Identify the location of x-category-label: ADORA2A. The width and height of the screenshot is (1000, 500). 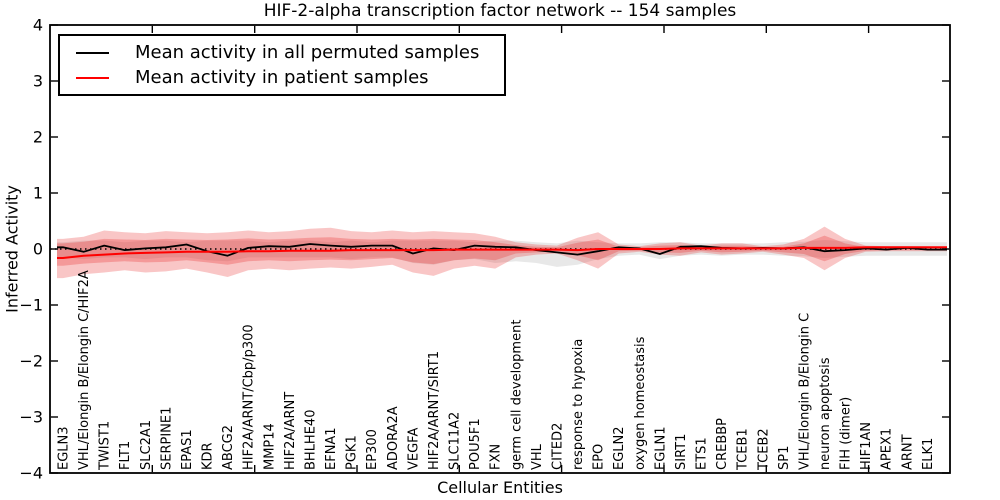
(393, 438).